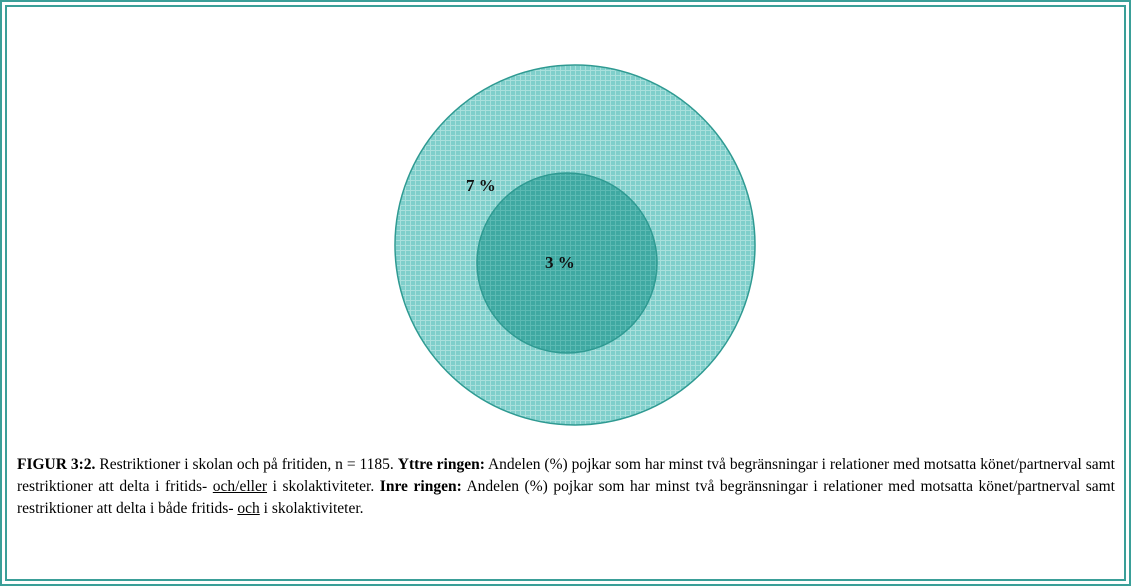  Describe the element at coordinates (323, 486) in the screenshot. I see `outer-text: i skolaktiviteter.` at that location.